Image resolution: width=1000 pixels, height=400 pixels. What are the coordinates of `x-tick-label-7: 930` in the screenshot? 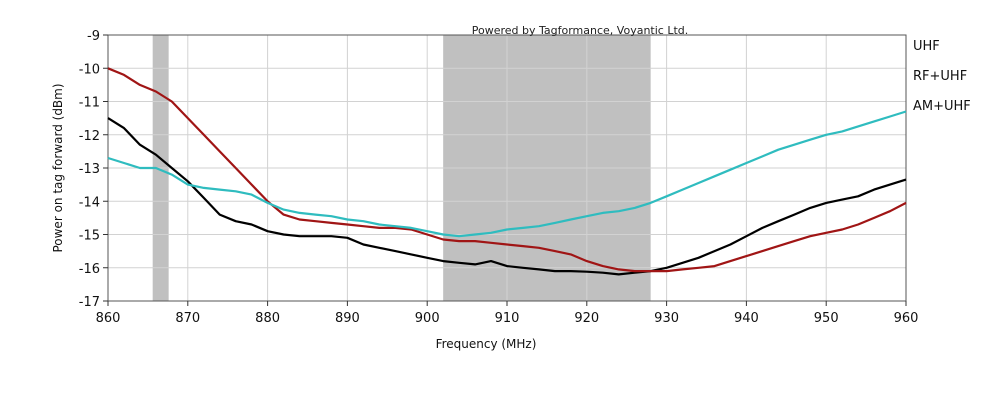 It's located at (666, 318).